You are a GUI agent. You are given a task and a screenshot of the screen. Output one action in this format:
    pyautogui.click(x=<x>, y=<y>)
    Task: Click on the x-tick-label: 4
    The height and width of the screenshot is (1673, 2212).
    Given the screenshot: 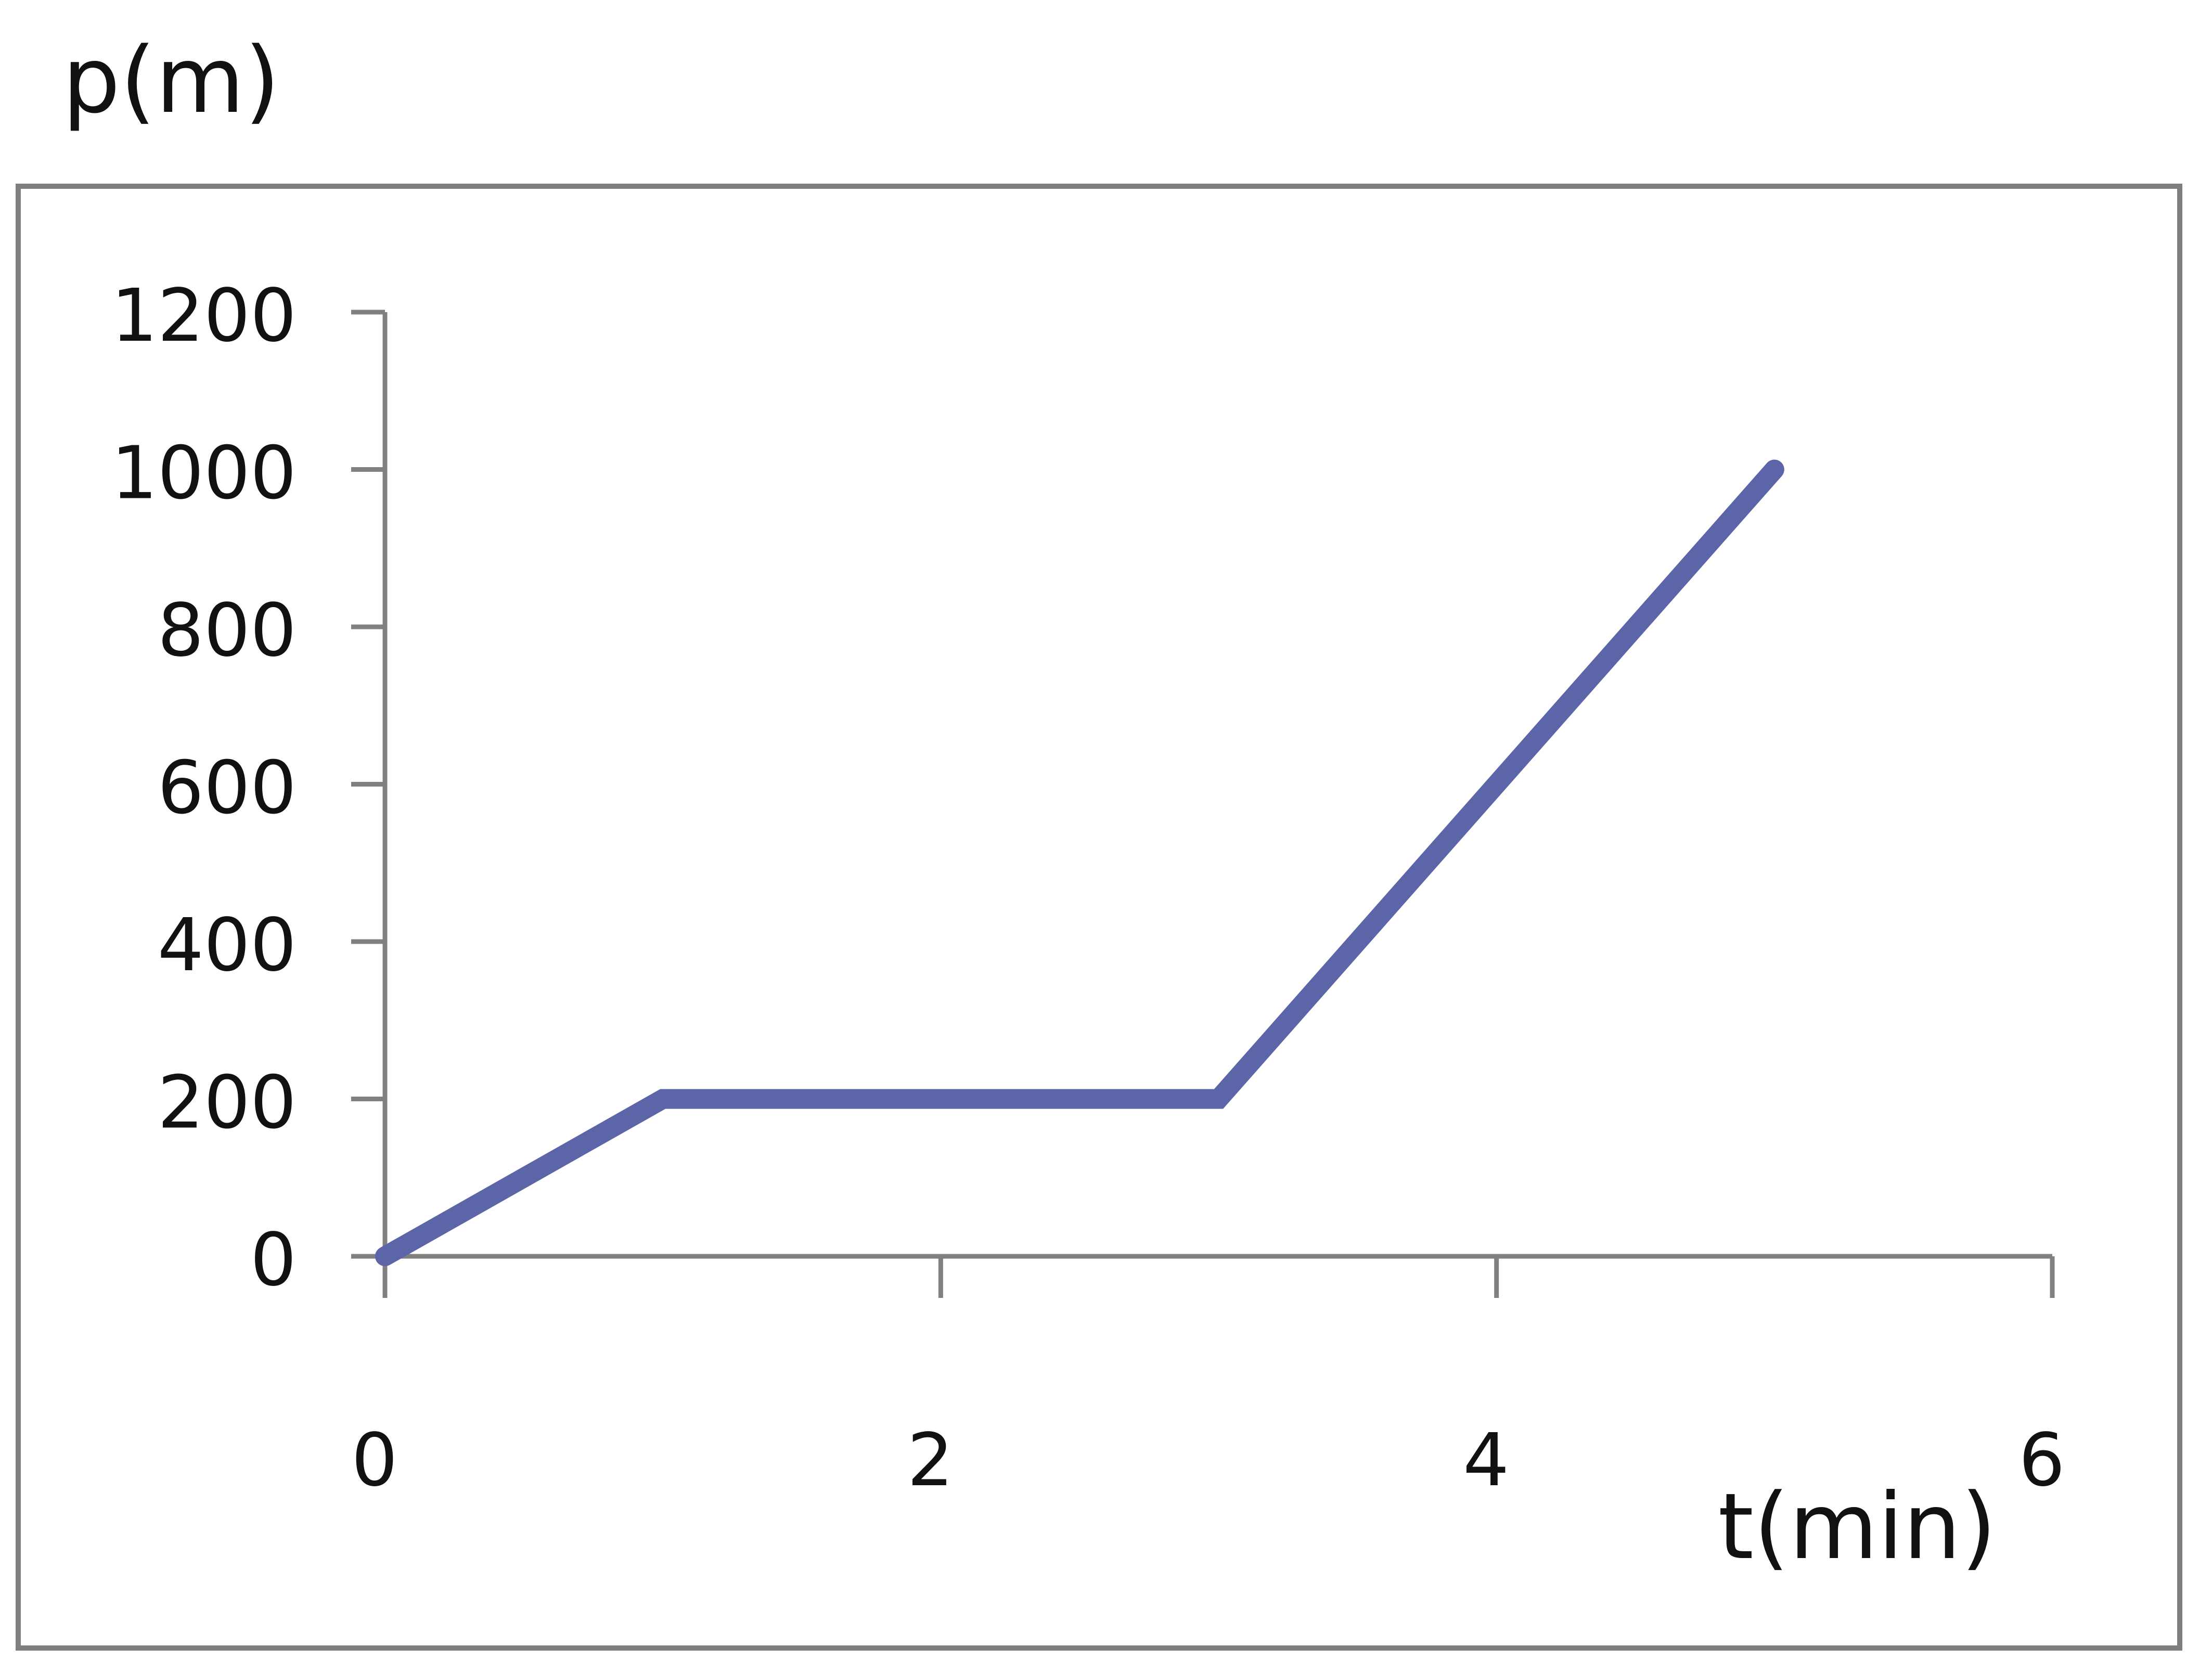 What is the action you would take?
    pyautogui.click(x=1486, y=1461)
    